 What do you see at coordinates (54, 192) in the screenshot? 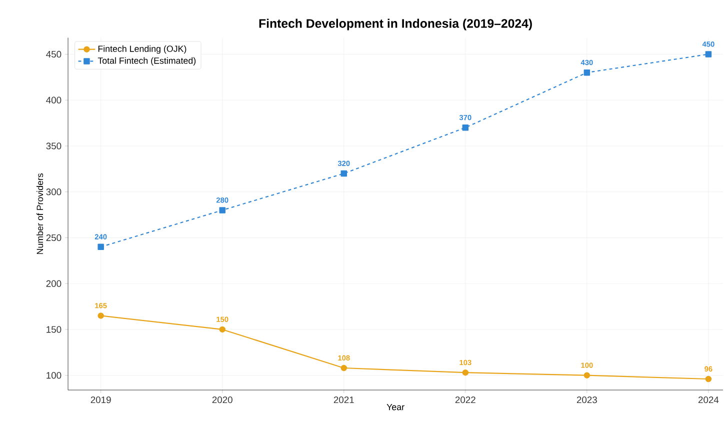
I see `y-tick-label: 300` at bounding box center [54, 192].